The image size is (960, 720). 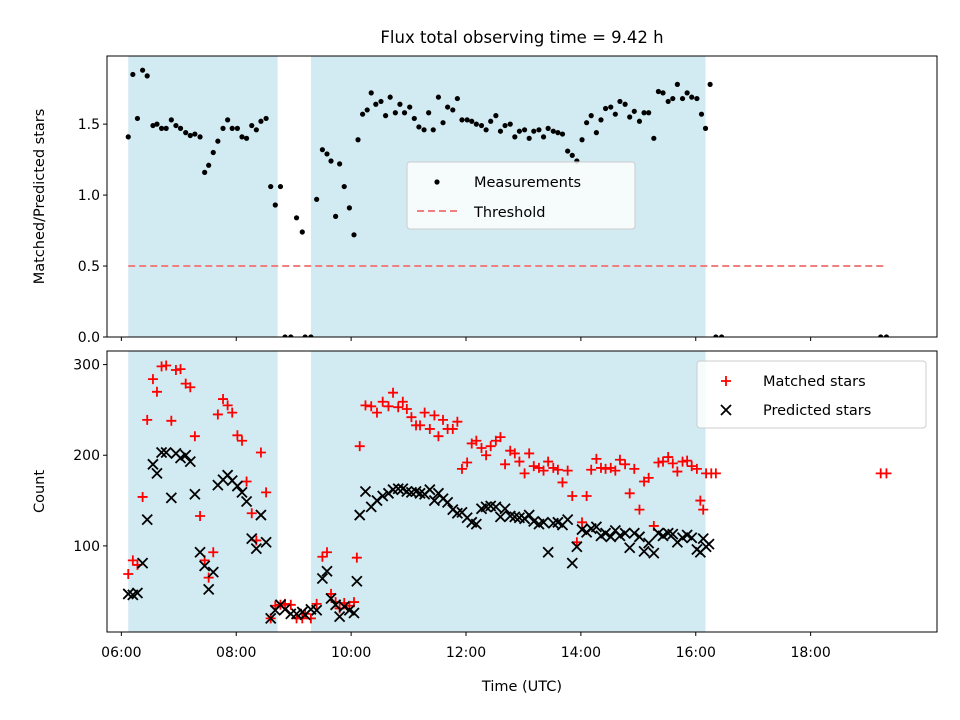 I want to click on x-tick-label: 12:00, so click(x=466, y=653).